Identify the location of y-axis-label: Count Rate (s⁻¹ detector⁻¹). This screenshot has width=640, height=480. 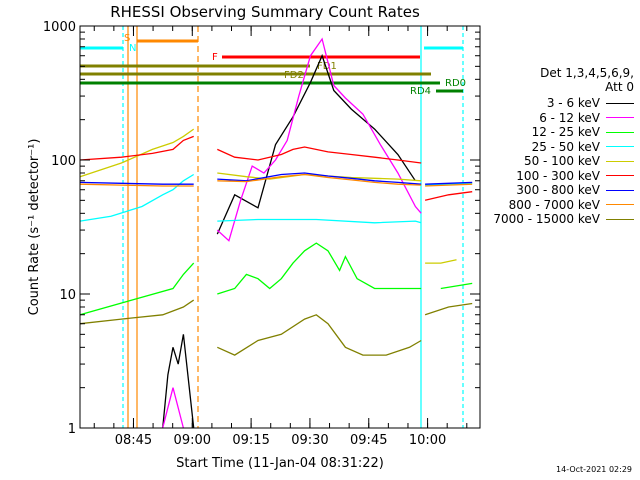
(34, 227).